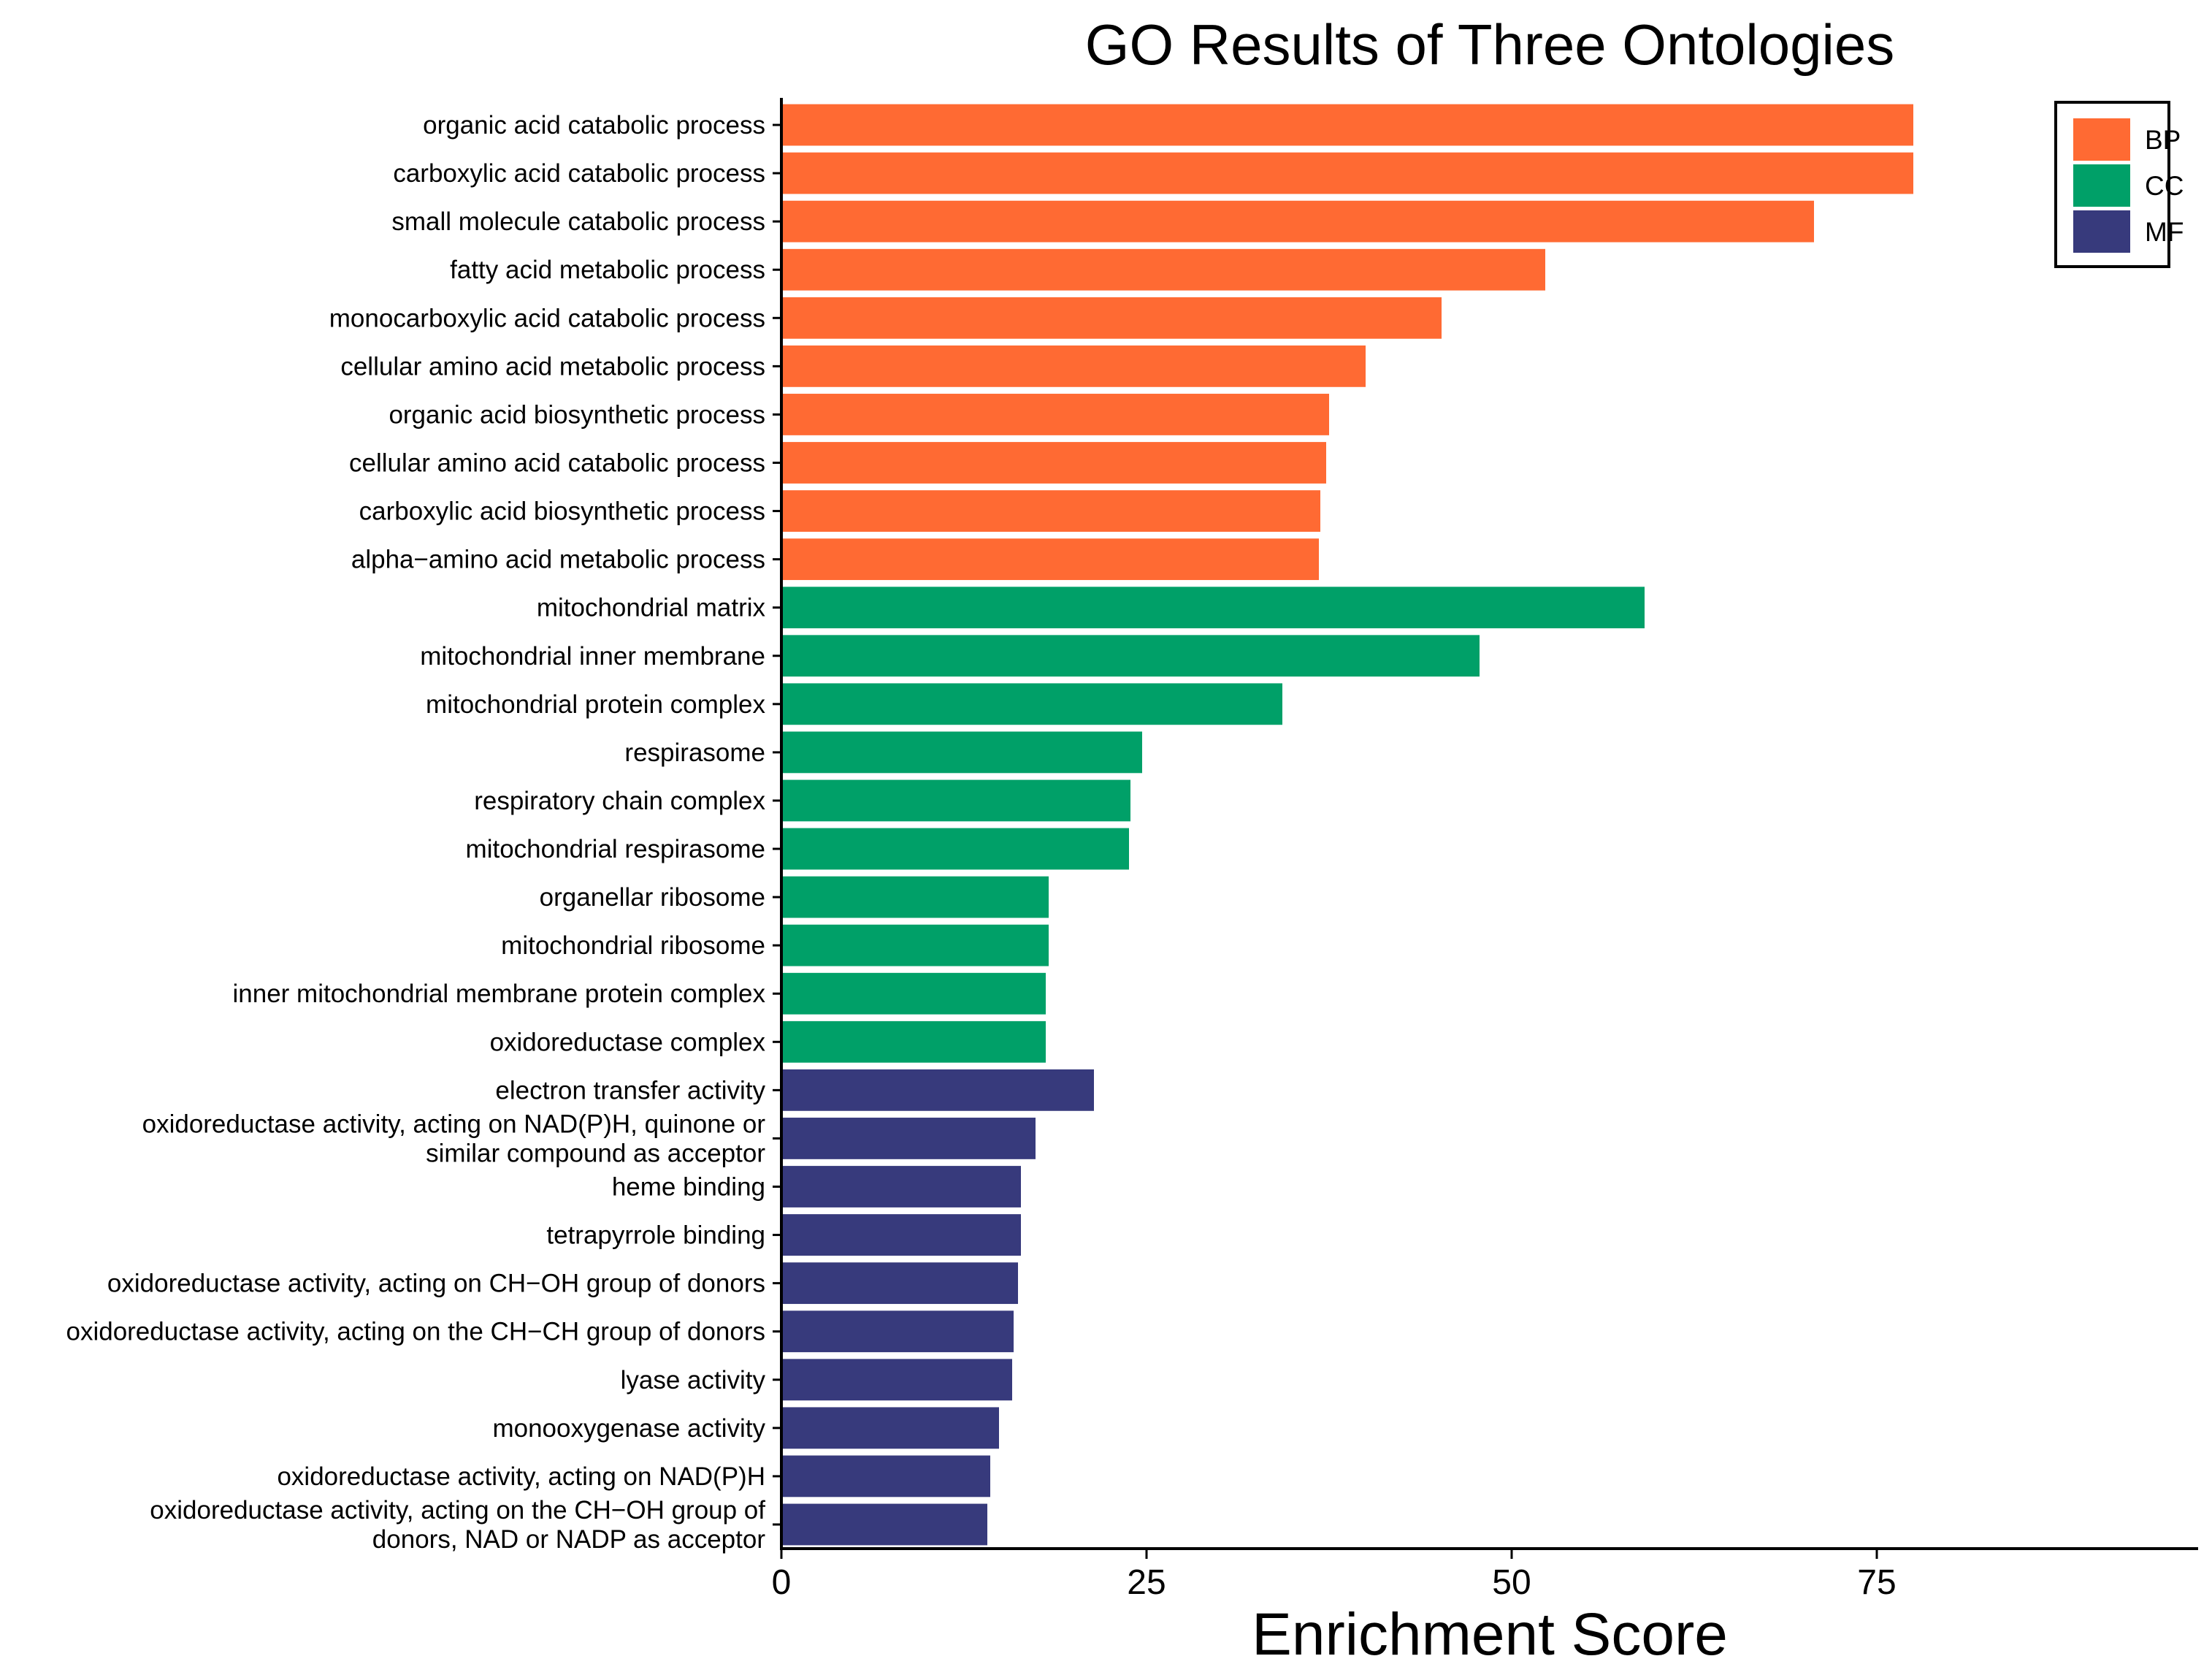 This screenshot has width=2212, height=1675. Describe the element at coordinates (688, 1187) in the screenshot. I see `category-label-23: heme binding` at that location.